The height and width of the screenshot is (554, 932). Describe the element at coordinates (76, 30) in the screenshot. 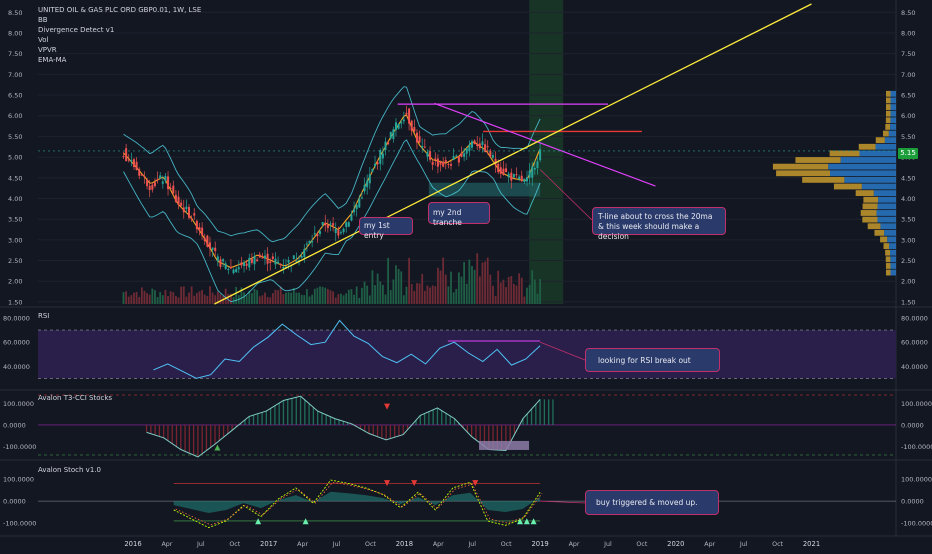

I see `legend-divergence: Divergence Detect v1` at that location.